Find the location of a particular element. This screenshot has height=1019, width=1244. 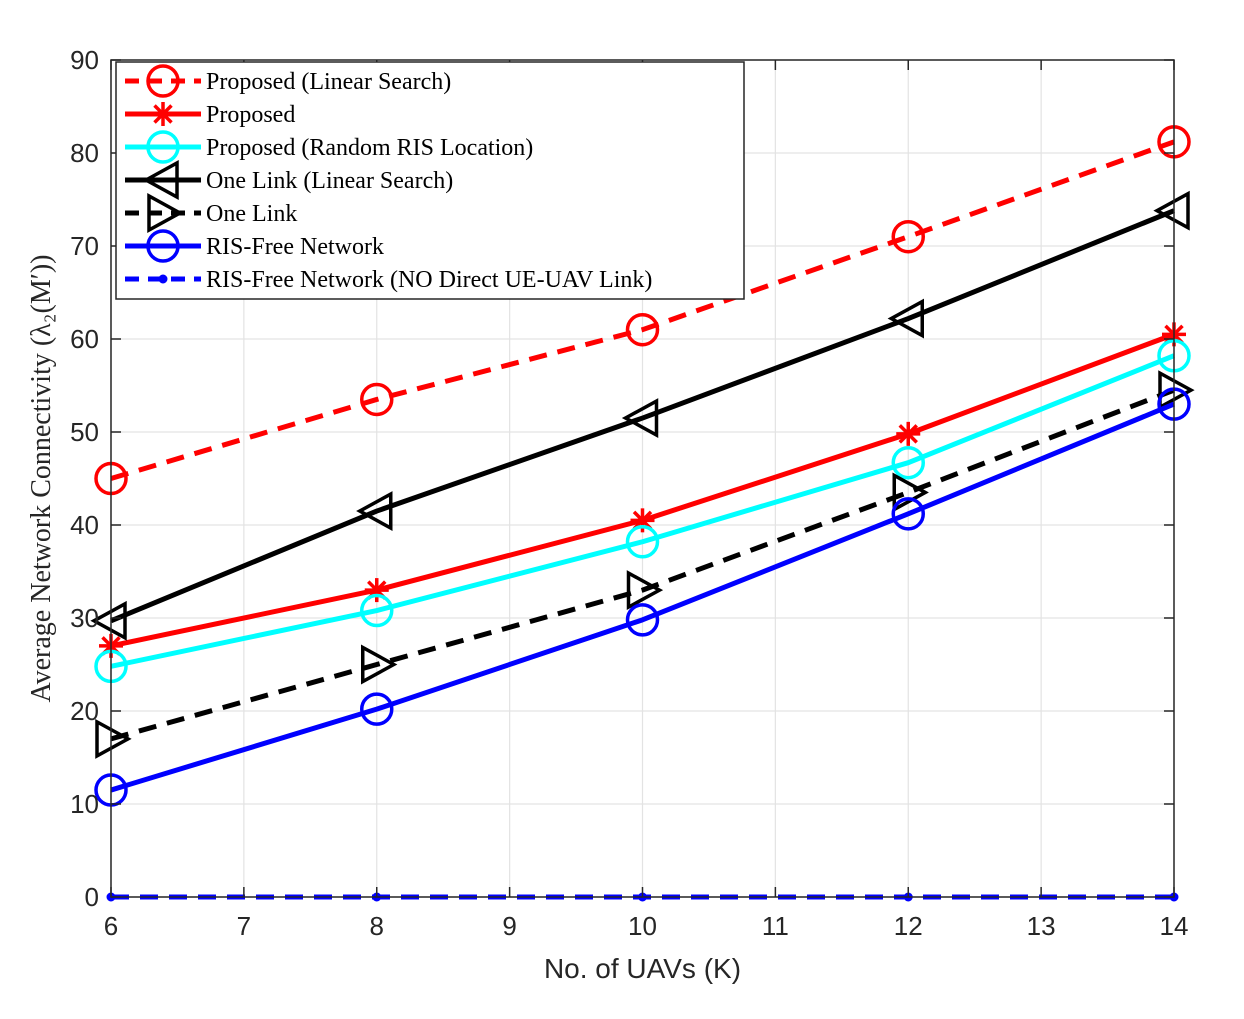

y-tick-label: 40 is located at coordinates (84, 525).